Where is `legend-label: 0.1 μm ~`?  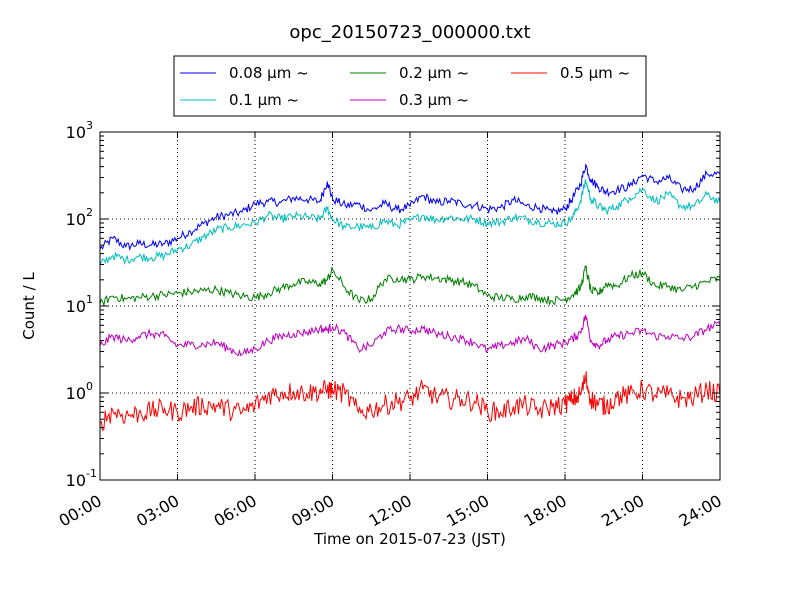 legend-label: 0.1 μm ~ is located at coordinates (264, 100).